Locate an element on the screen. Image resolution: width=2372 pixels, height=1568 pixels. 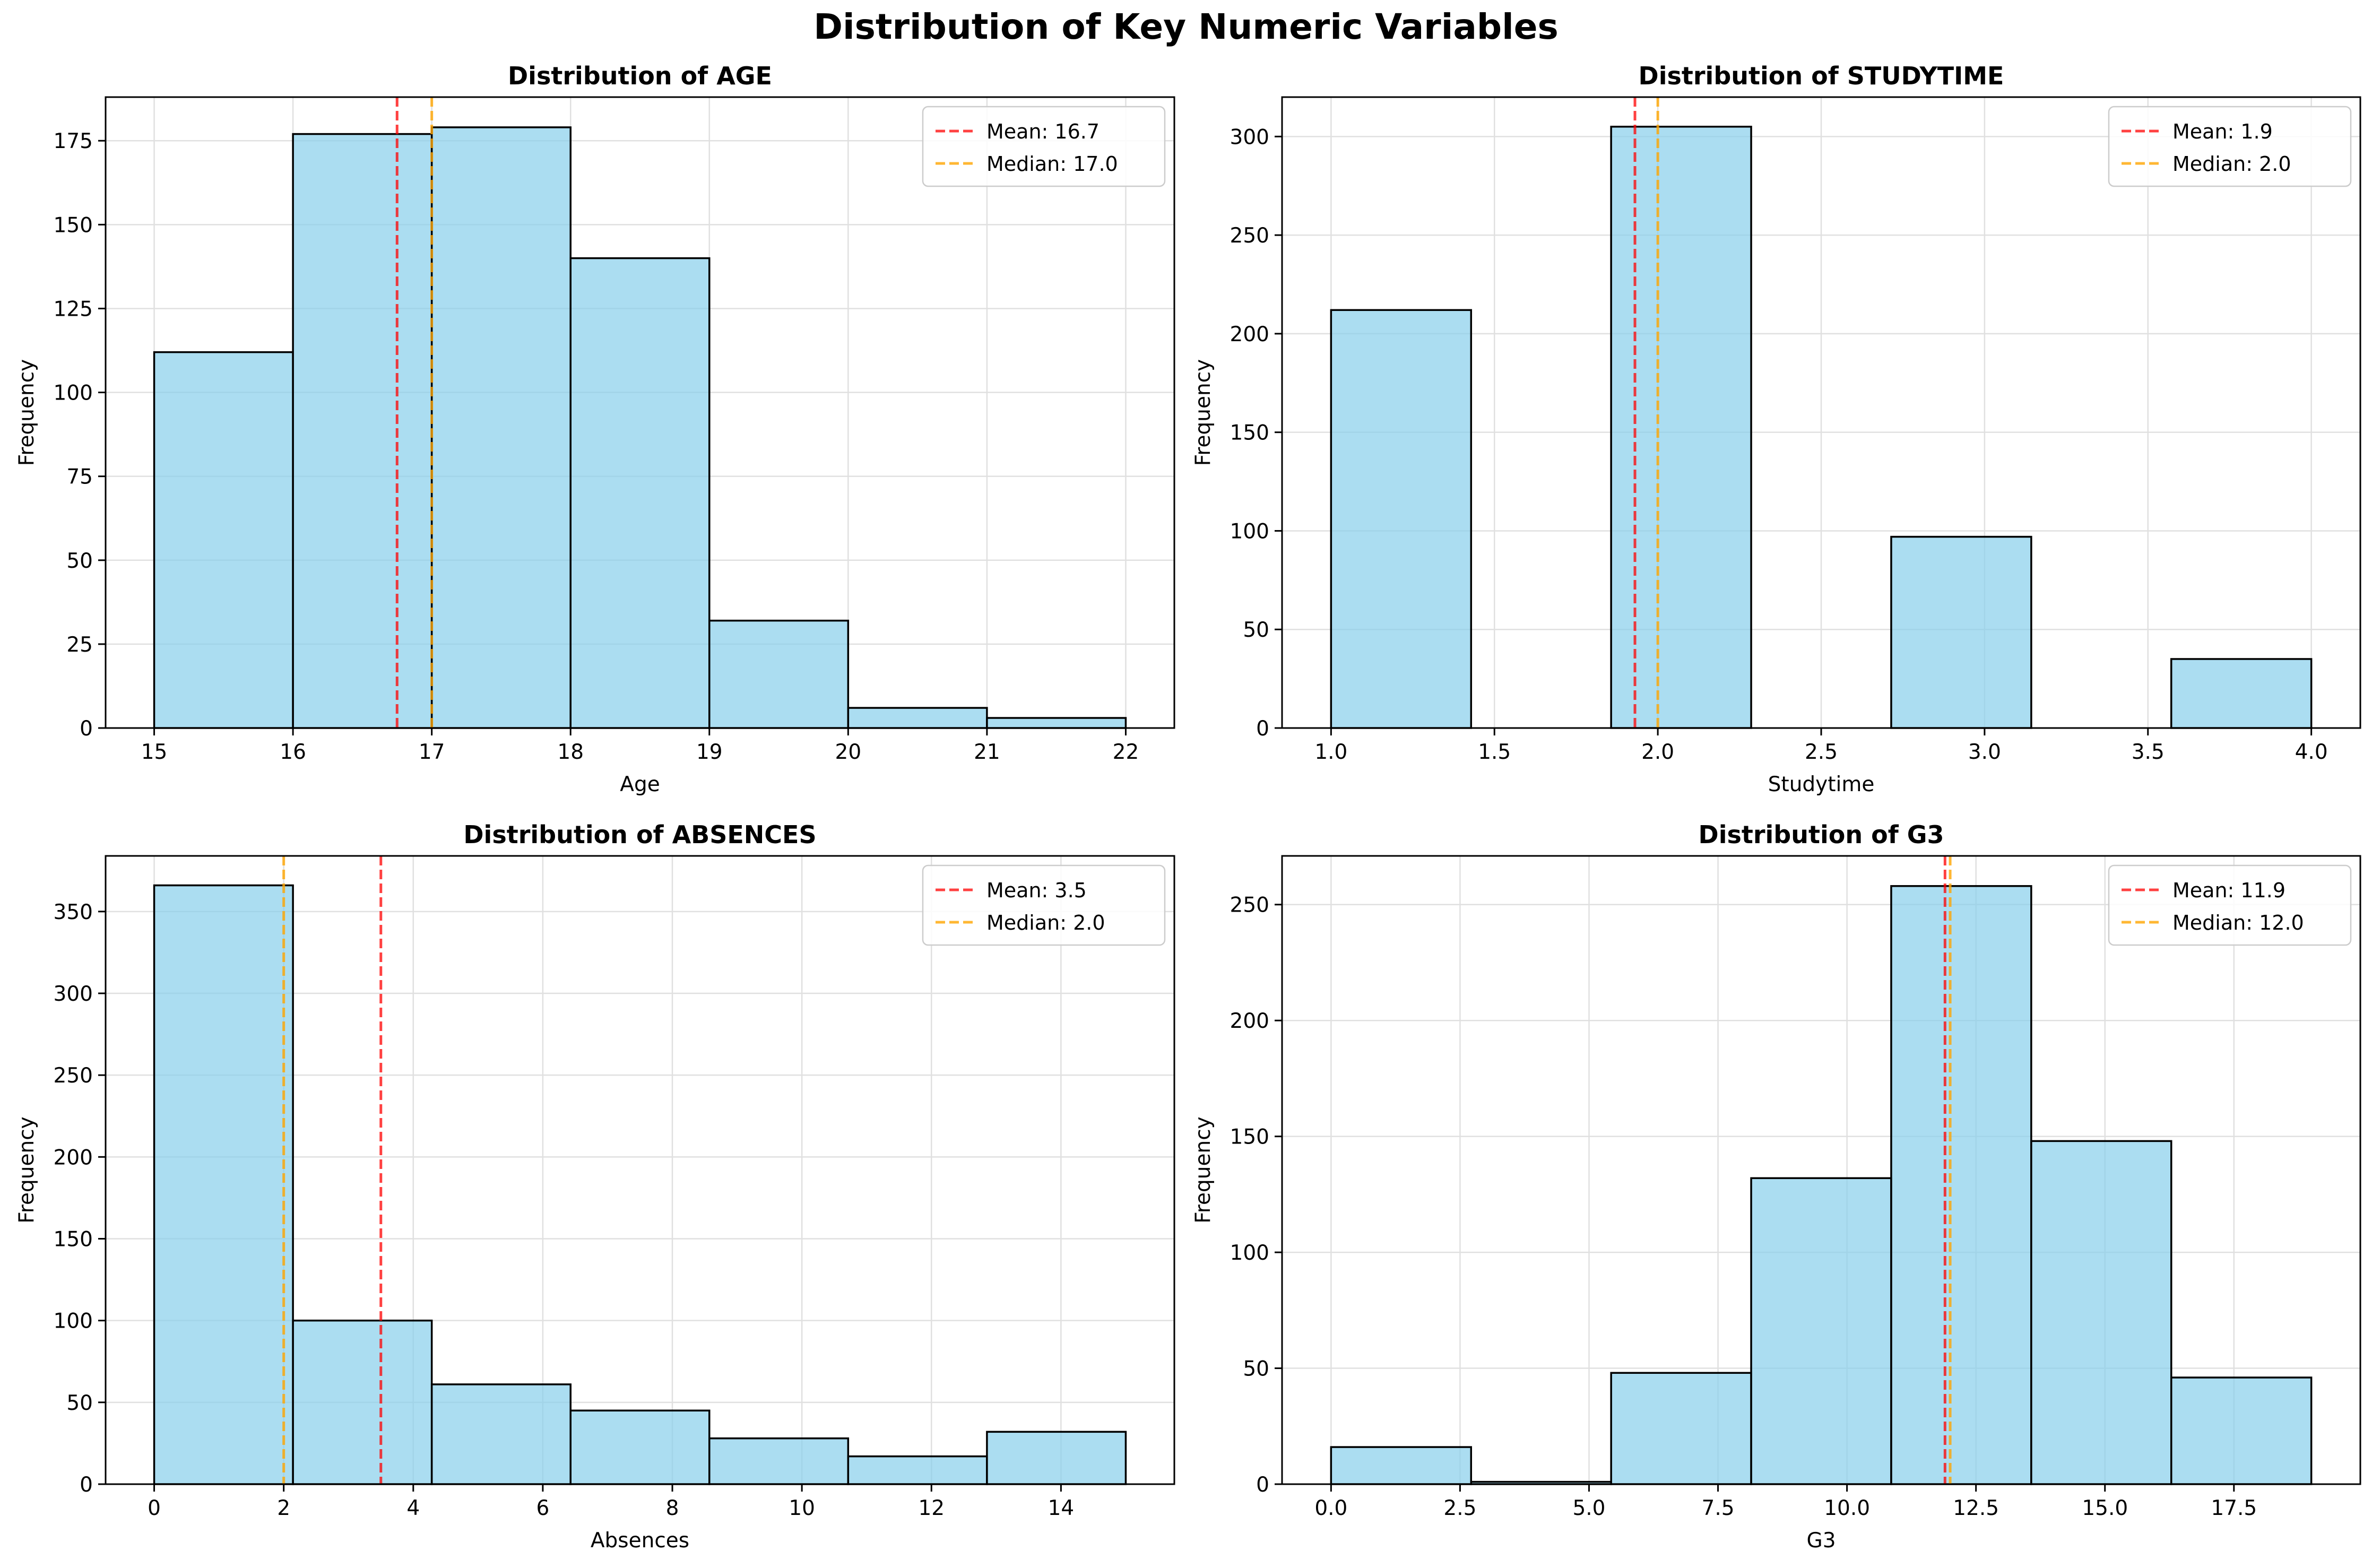
legend: Mean: 1.9 Median: 2.0 is located at coordinates (2230, 146).